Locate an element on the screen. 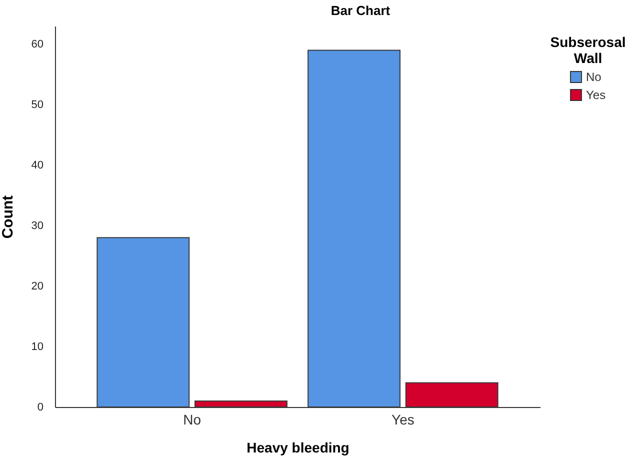  y-axis-title: Count is located at coordinates (8, 217).